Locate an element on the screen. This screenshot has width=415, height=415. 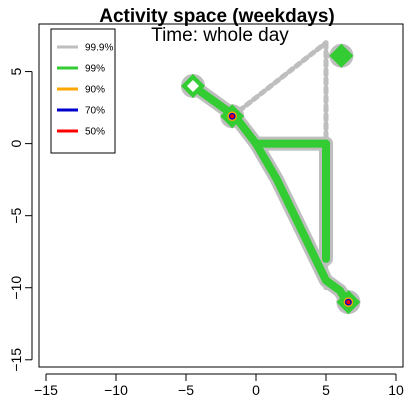
x-tick-label: 0 is located at coordinates (256, 390).